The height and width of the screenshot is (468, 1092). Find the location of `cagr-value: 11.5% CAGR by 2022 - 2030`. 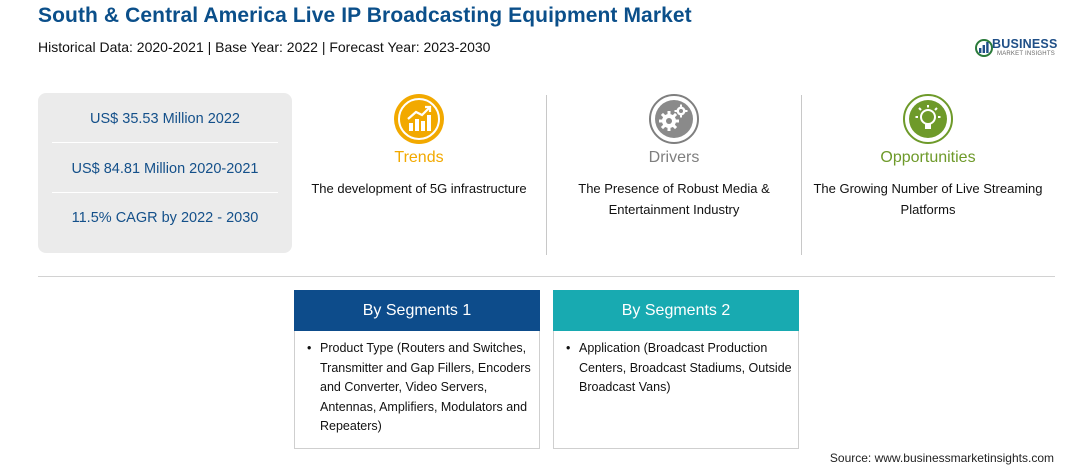

cagr-value: 11.5% CAGR by 2022 - 2030 is located at coordinates (165, 218).